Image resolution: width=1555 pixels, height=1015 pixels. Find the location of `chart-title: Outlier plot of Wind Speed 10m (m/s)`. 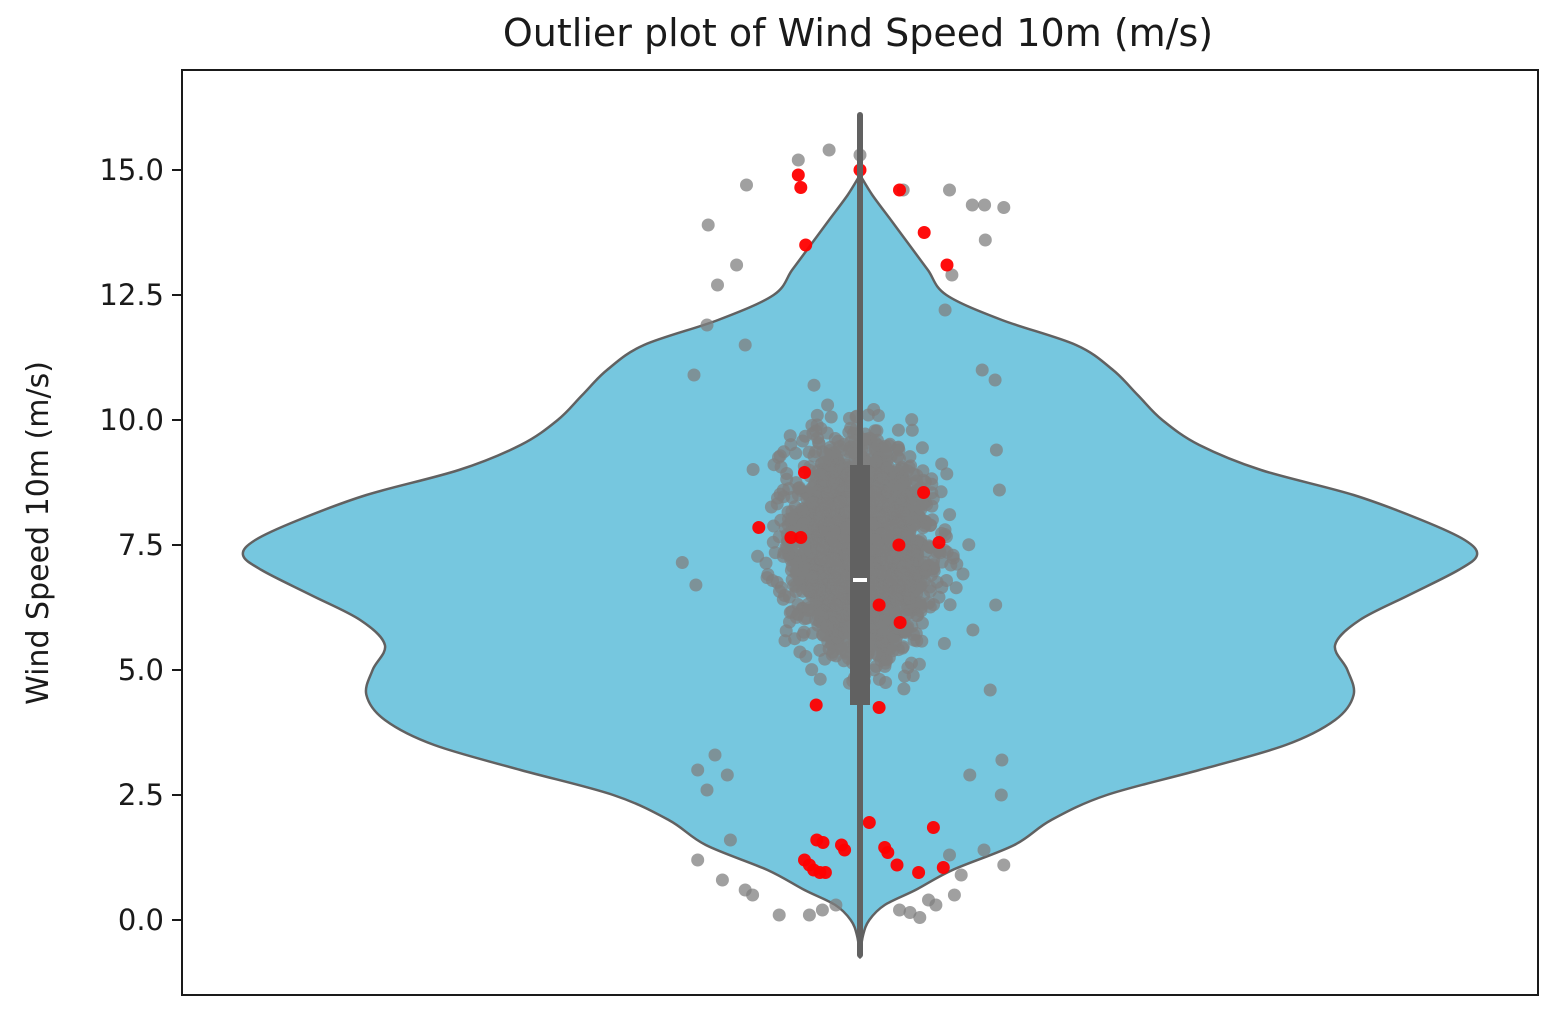

chart-title: Outlier plot of Wind Speed 10m (m/s) is located at coordinates (858, 33).